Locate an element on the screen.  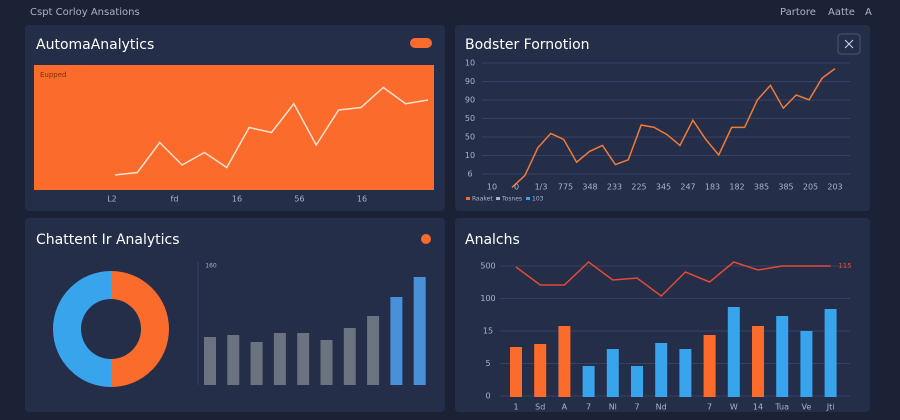
x-tick-label: 183 is located at coordinates (712, 187).